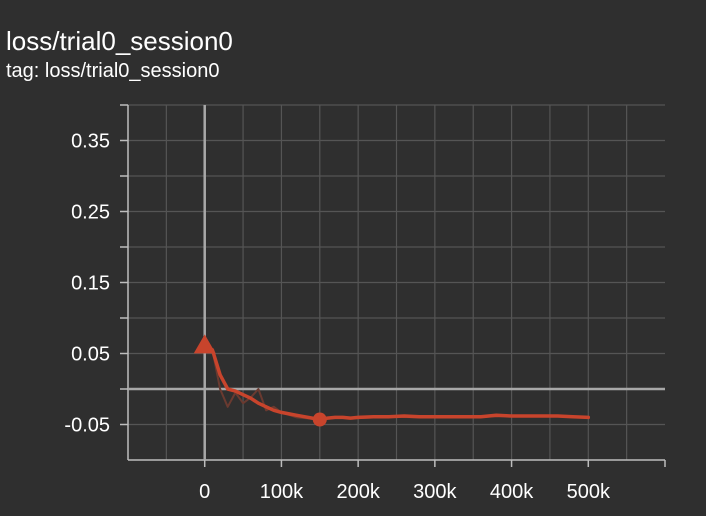 Image resolution: width=706 pixels, height=516 pixels. What do you see at coordinates (358, 492) in the screenshot?
I see `x-tick-label: 200k` at bounding box center [358, 492].